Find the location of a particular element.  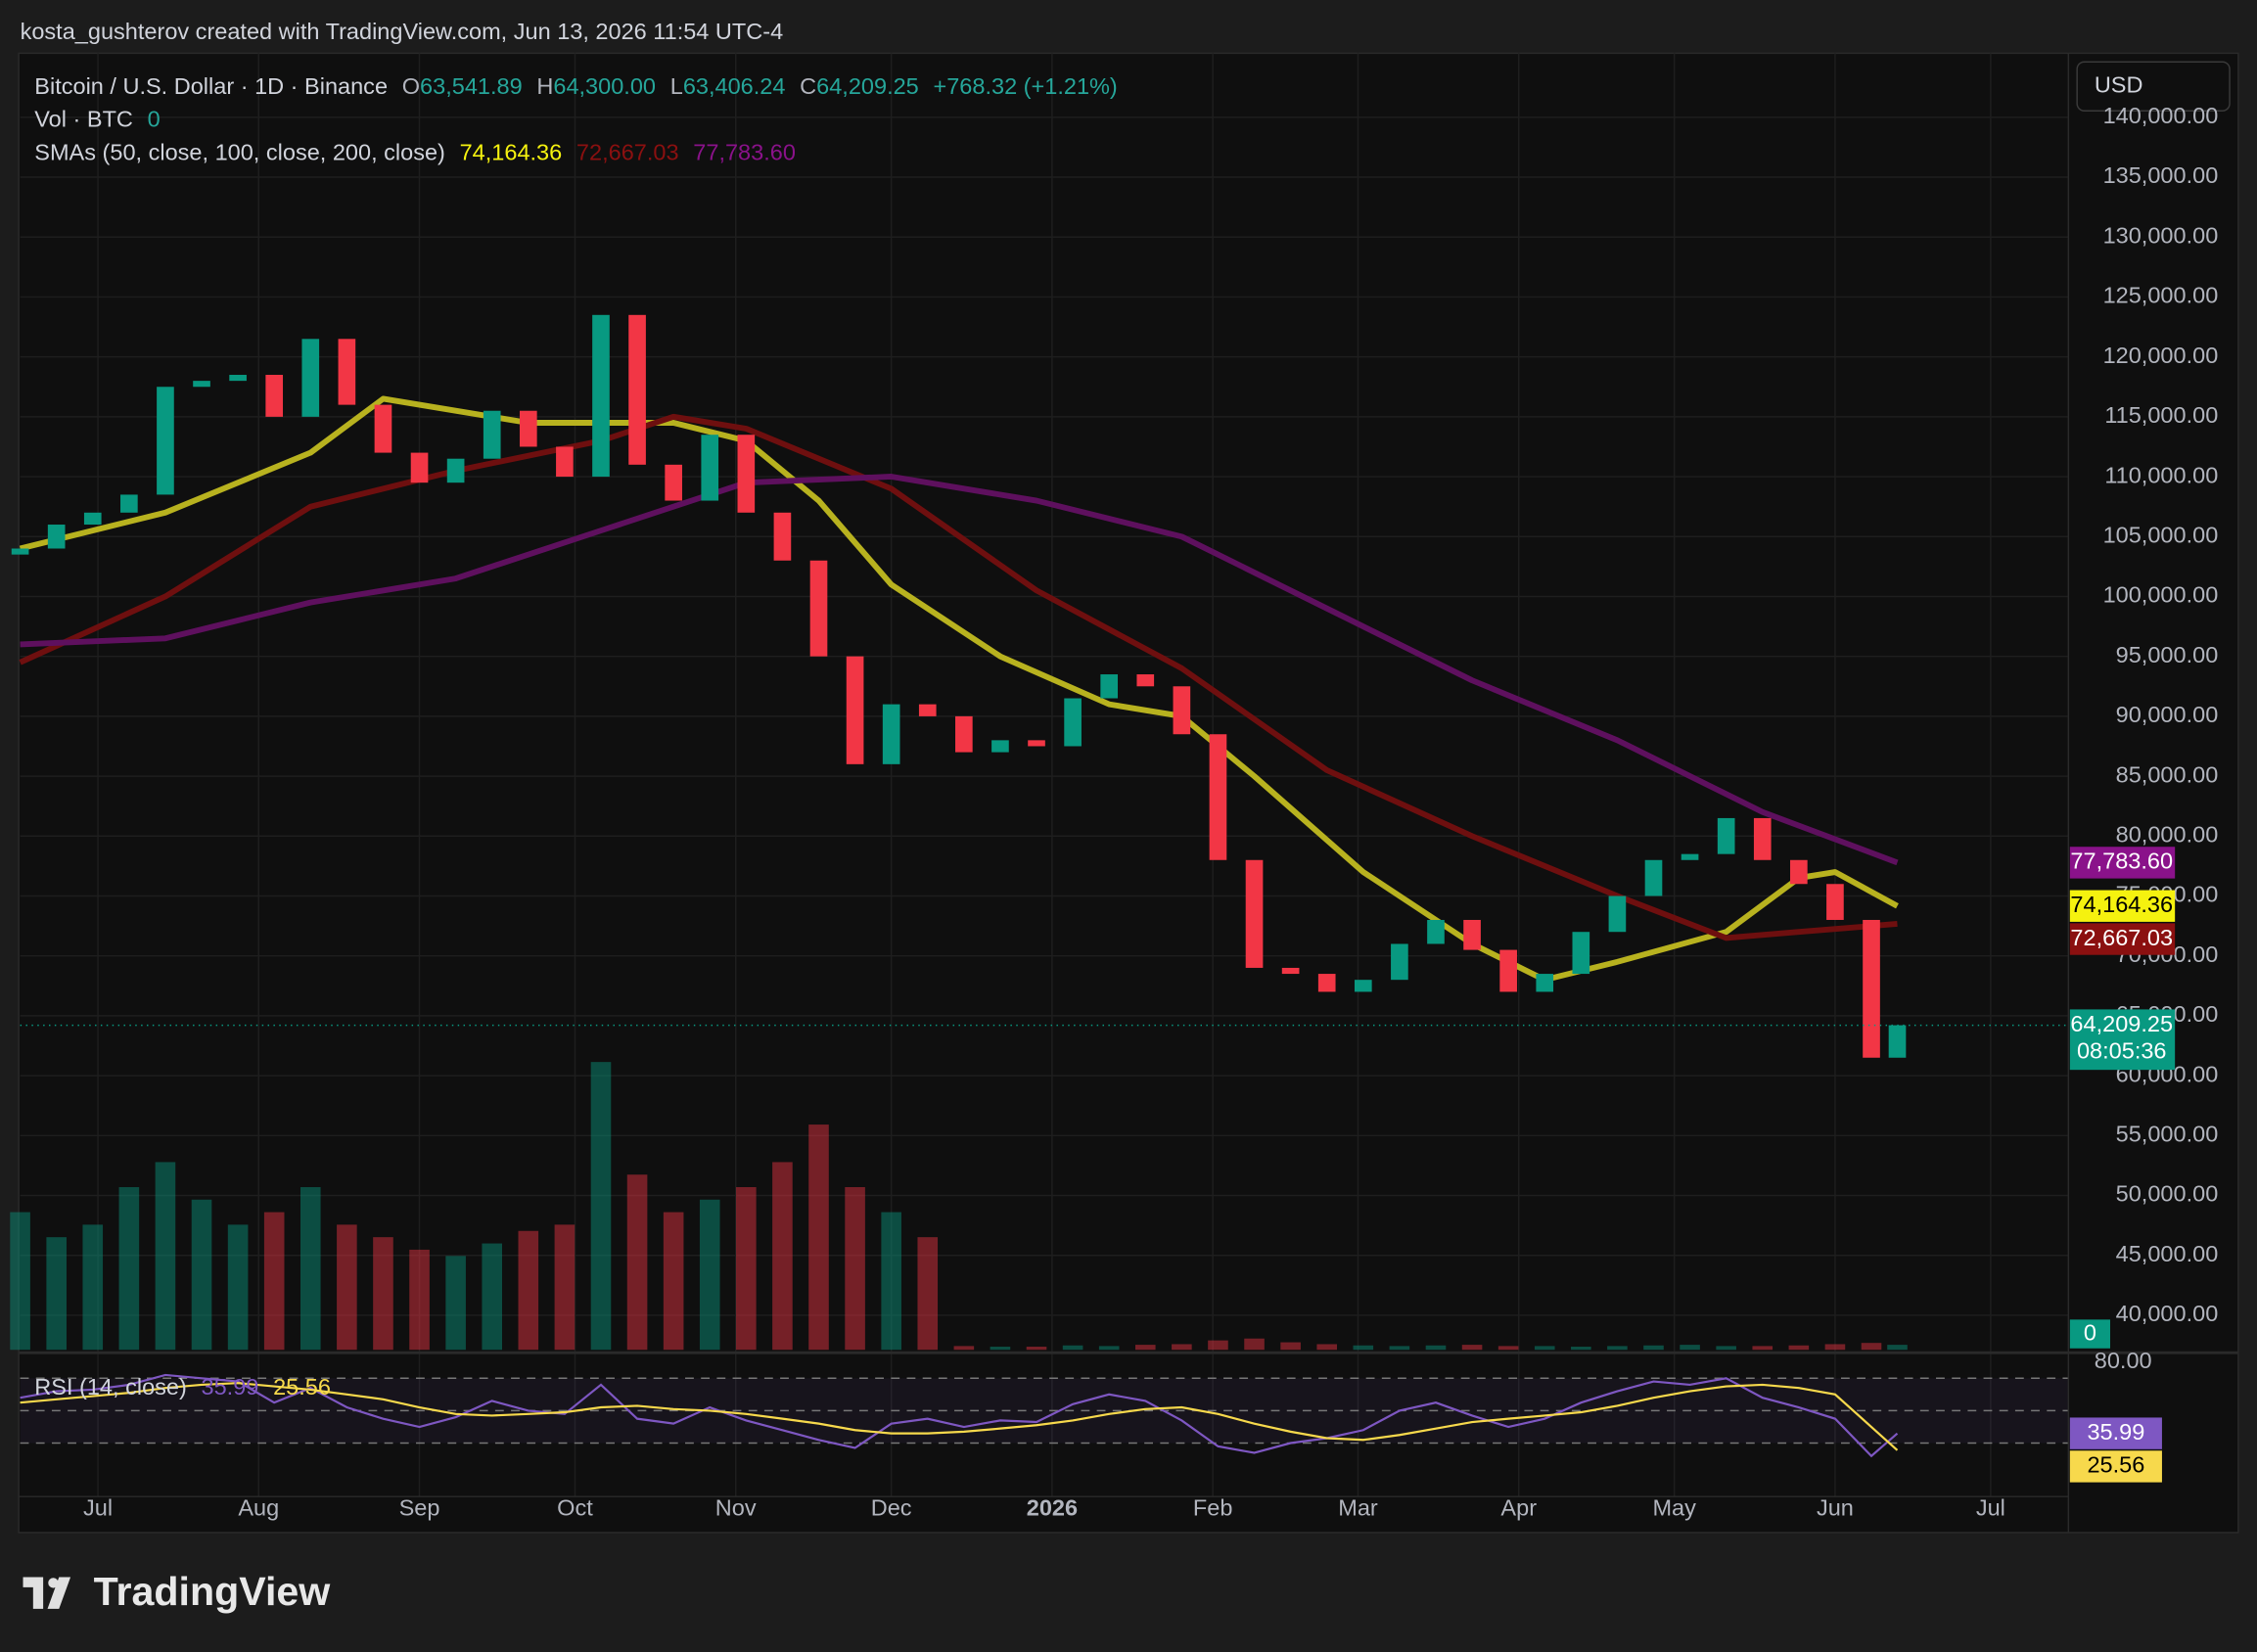

last-price-label: 64,209.25 is located at coordinates (2121, 1023).